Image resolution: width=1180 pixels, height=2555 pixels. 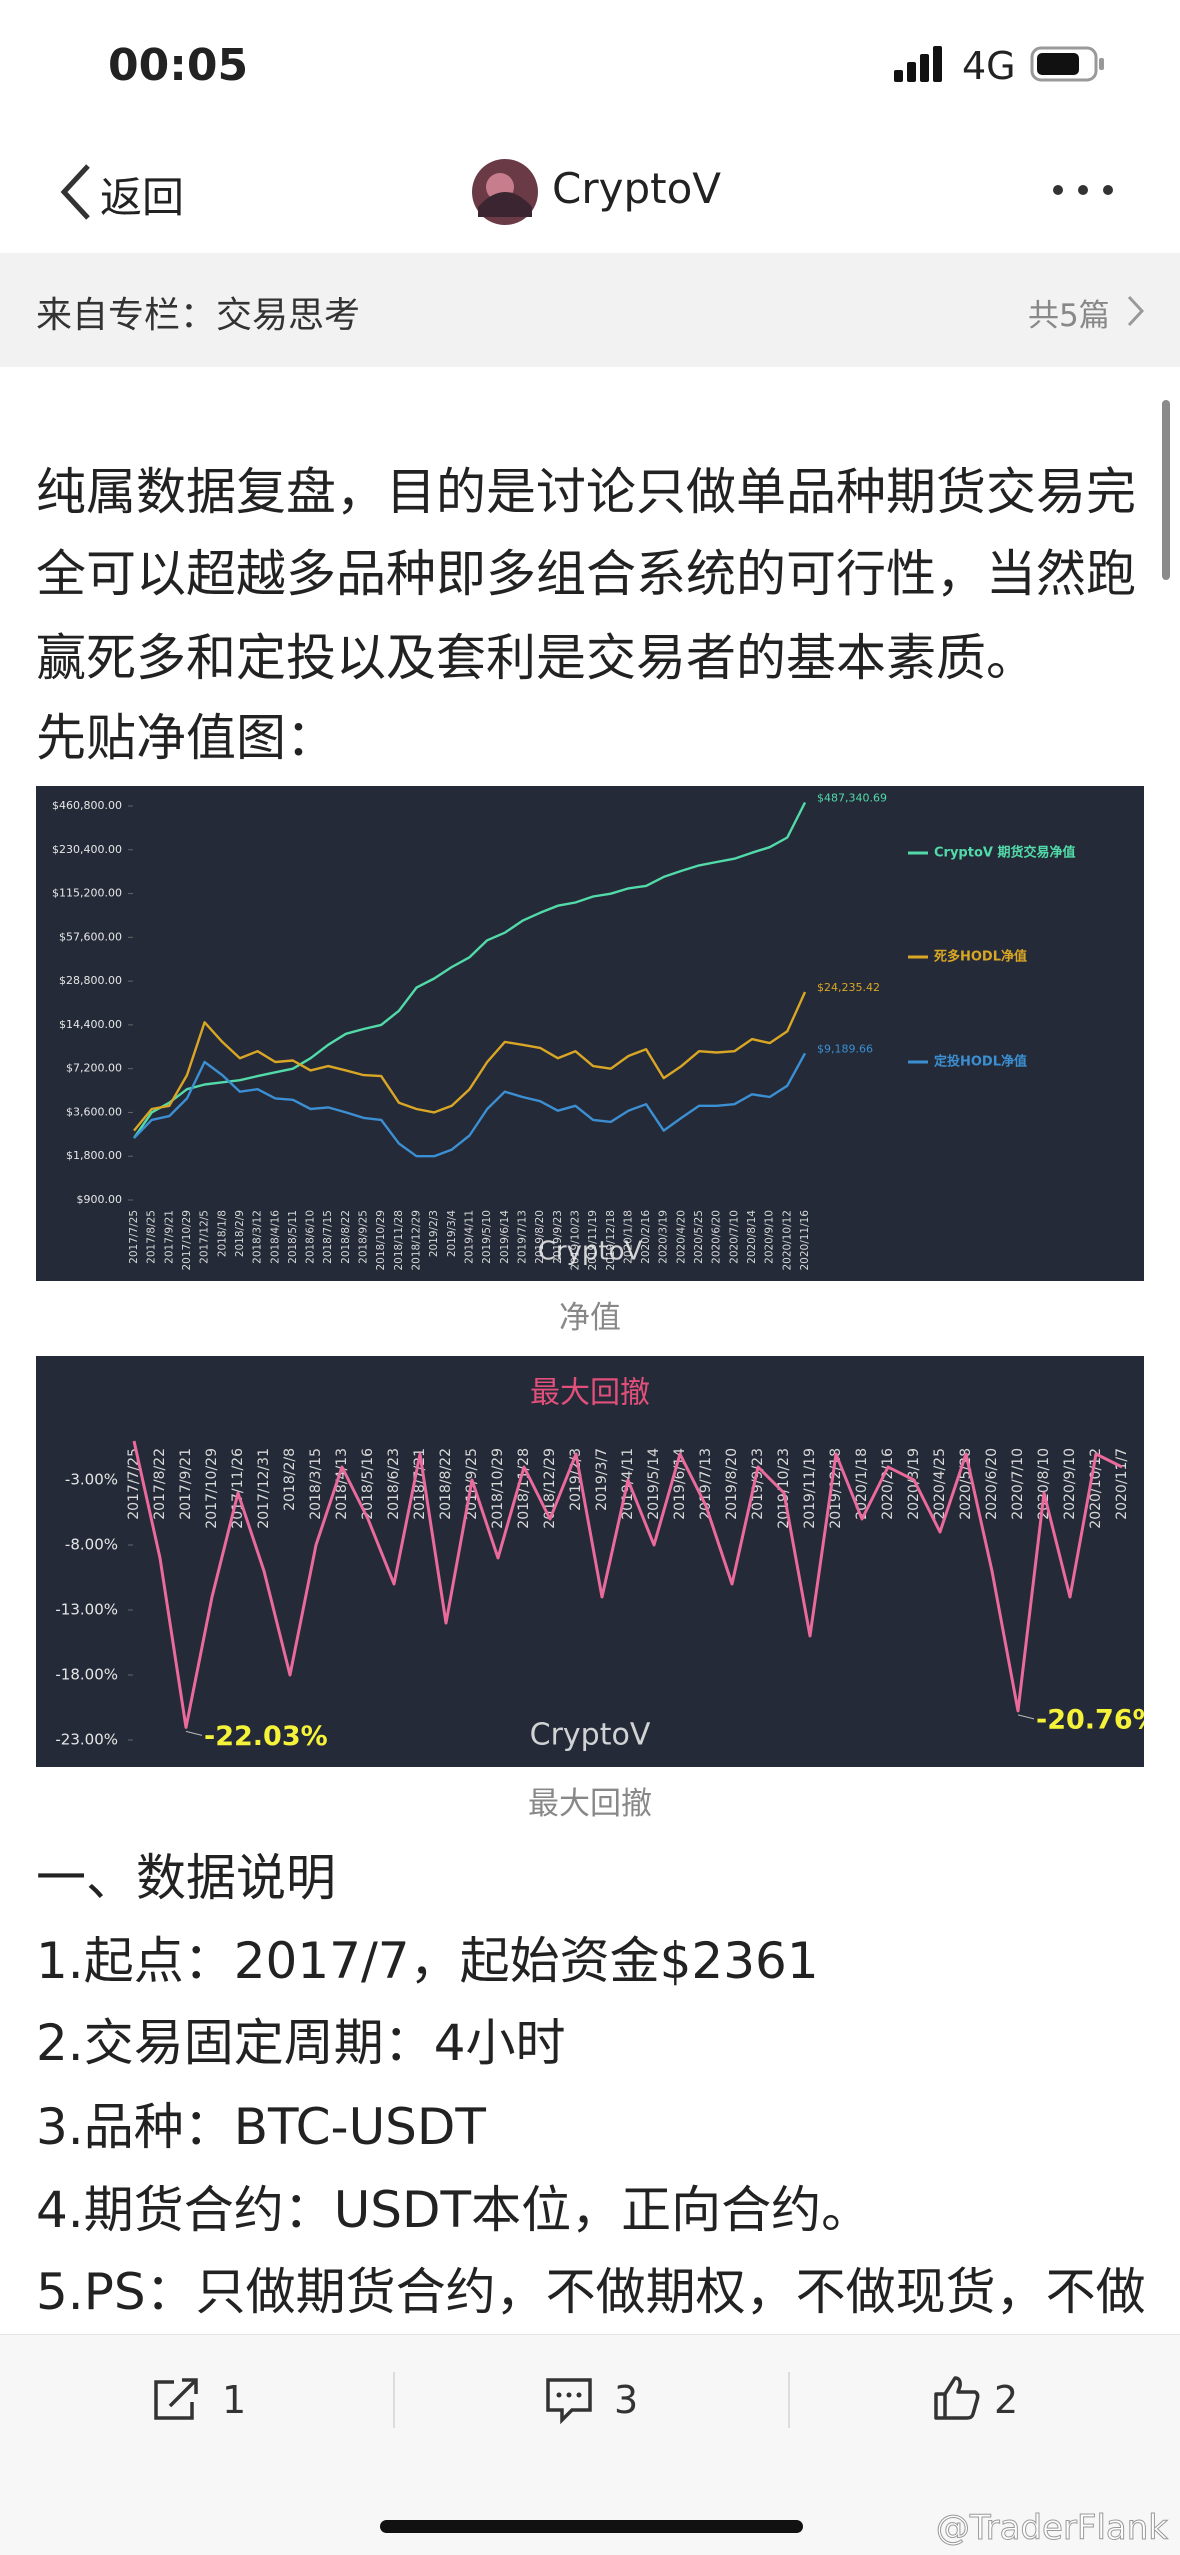 What do you see at coordinates (536, 658) in the screenshot?
I see `paragraph-line: 赢死多和定投以及套利是交易者的基本素质。` at bounding box center [536, 658].